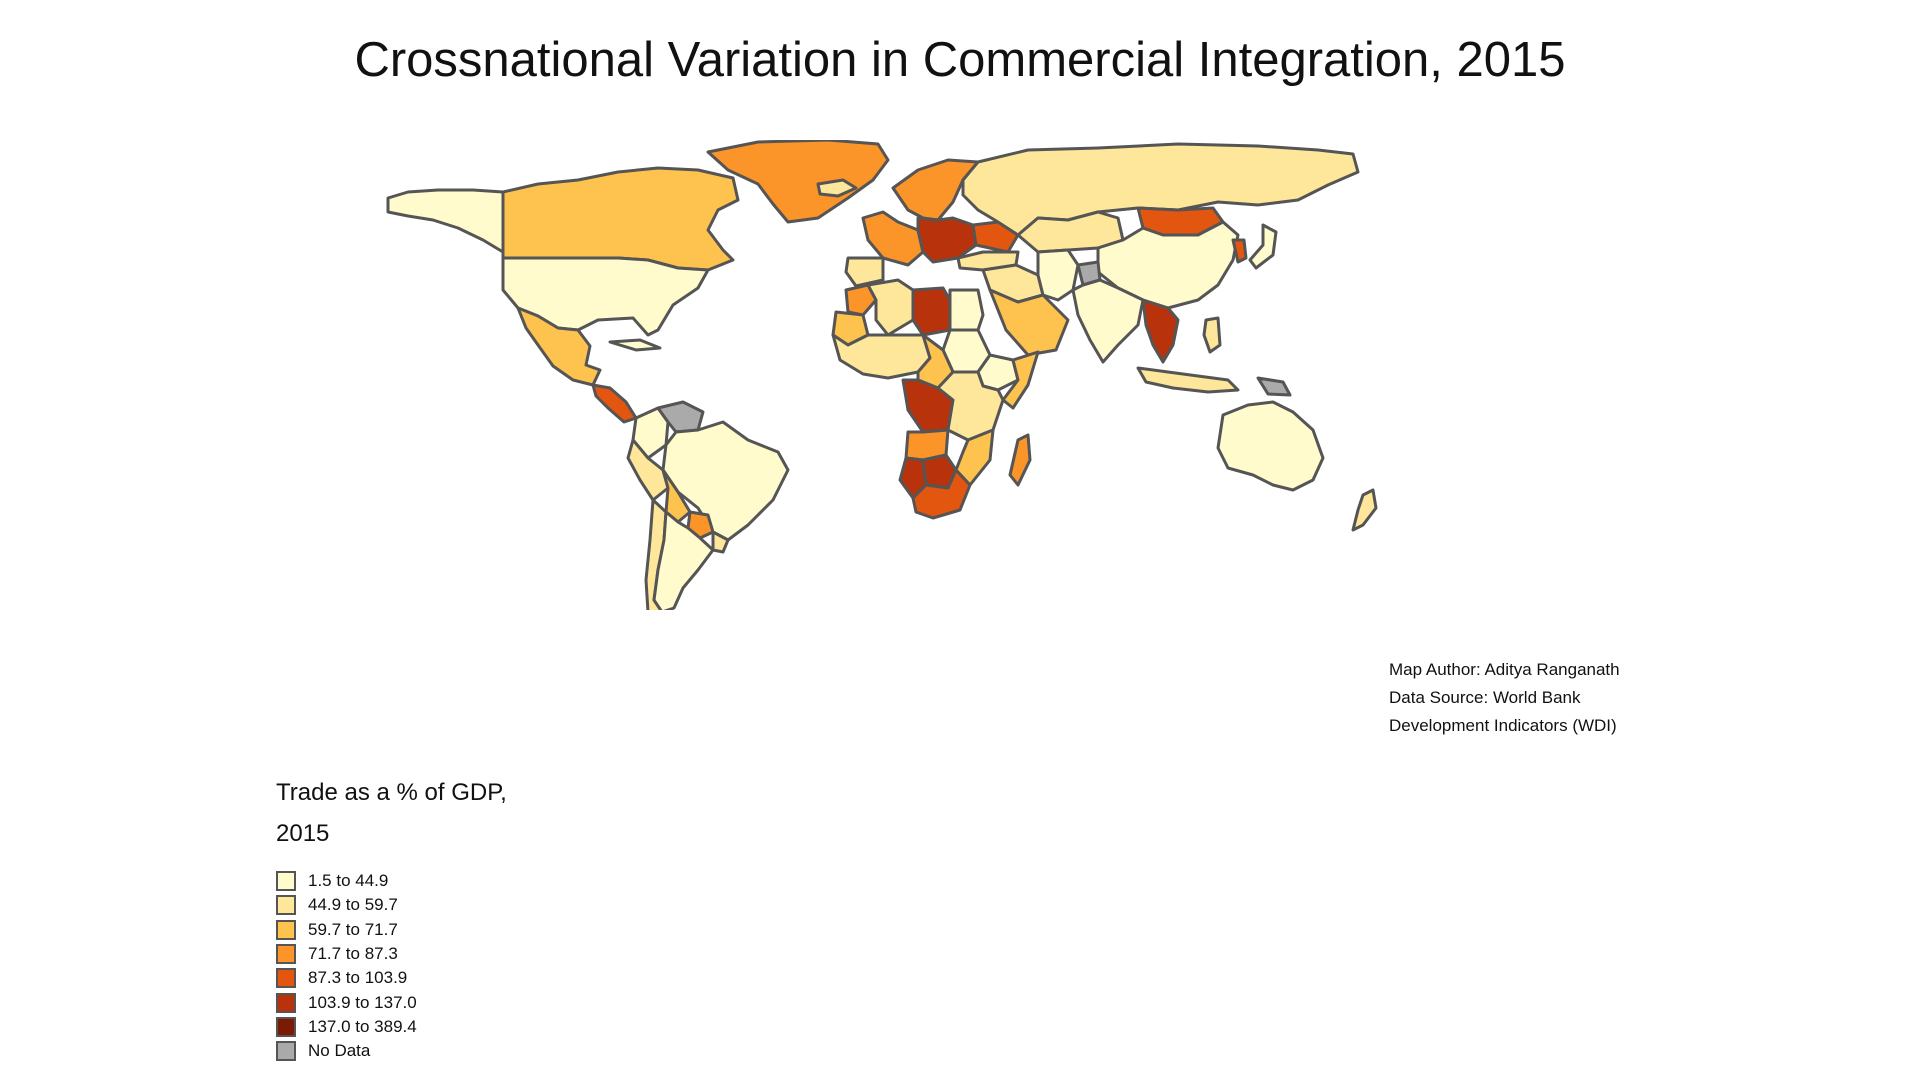 The height and width of the screenshot is (1080, 1920). What do you see at coordinates (864, 272) in the screenshot?
I see `map-region-iberia` at bounding box center [864, 272].